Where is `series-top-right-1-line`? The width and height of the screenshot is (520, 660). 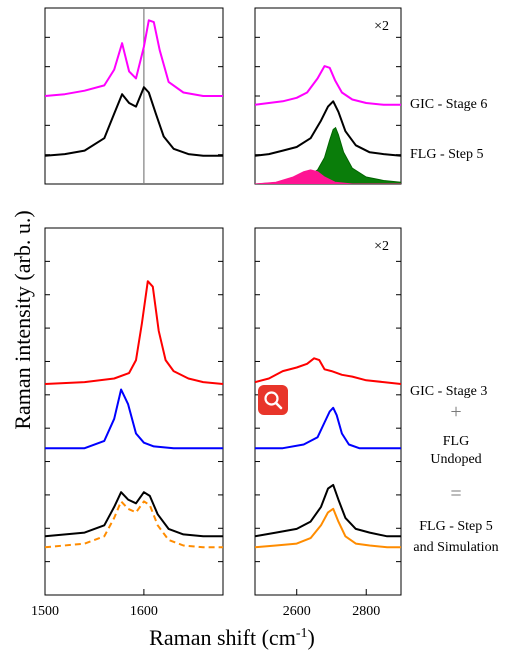
series-top-right-1-line is located at coordinates (328, 128).